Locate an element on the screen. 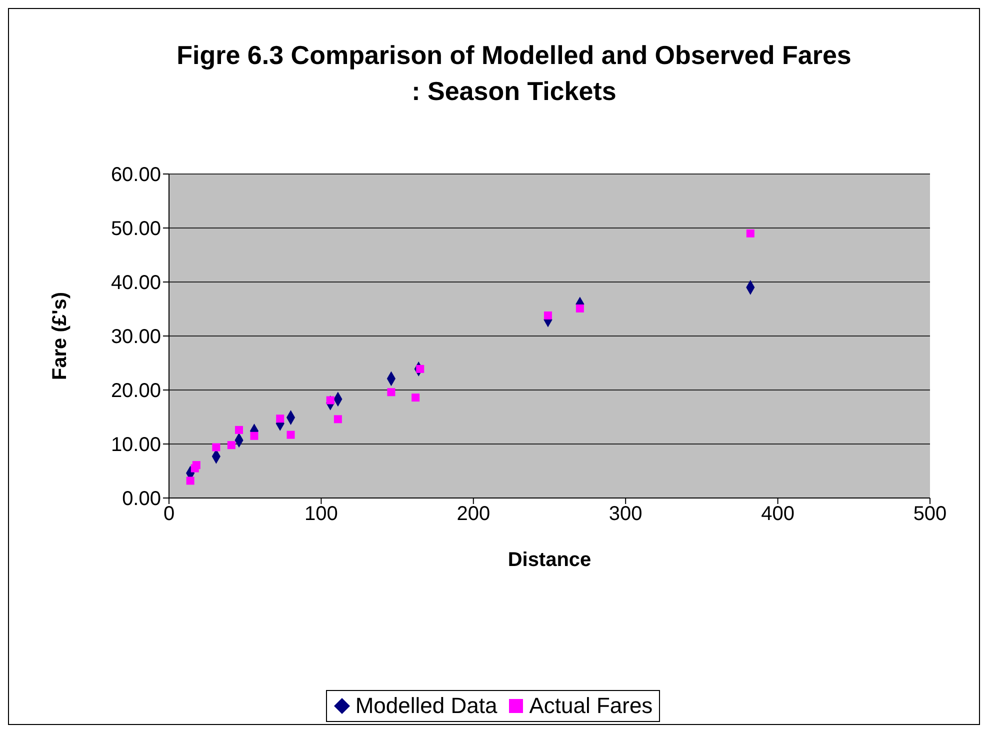  y-tick-label: 40.00 is located at coordinates (135, 283).